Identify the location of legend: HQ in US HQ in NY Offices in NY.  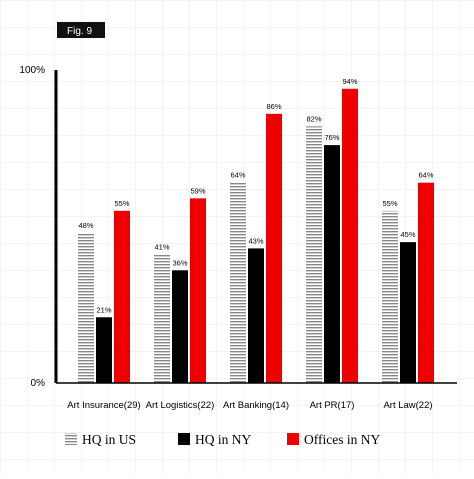
(222, 439).